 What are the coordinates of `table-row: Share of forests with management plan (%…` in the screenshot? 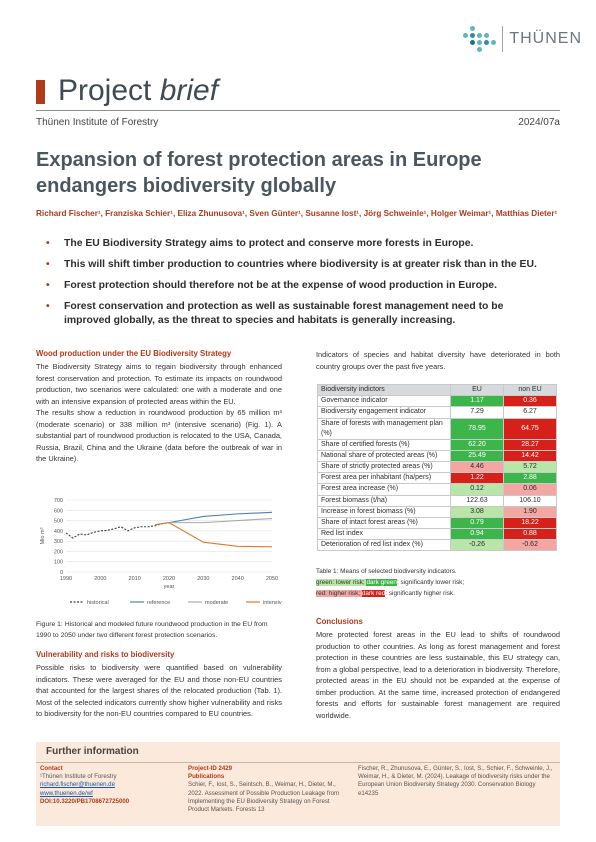 It's located at (437, 428).